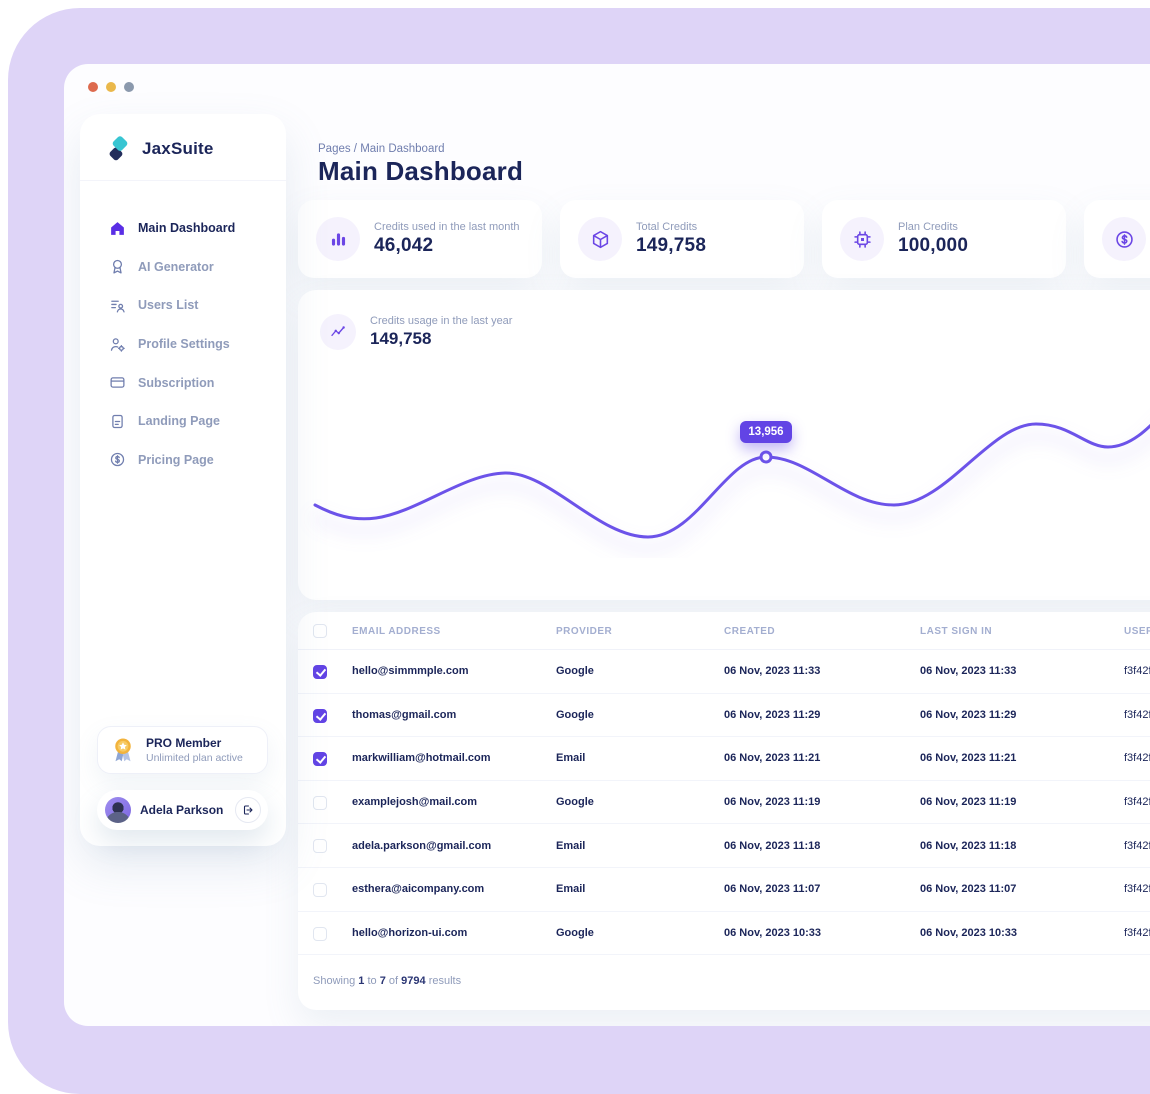 The image size is (1150, 1094). I want to click on minimize-window-button, so click(111, 87).